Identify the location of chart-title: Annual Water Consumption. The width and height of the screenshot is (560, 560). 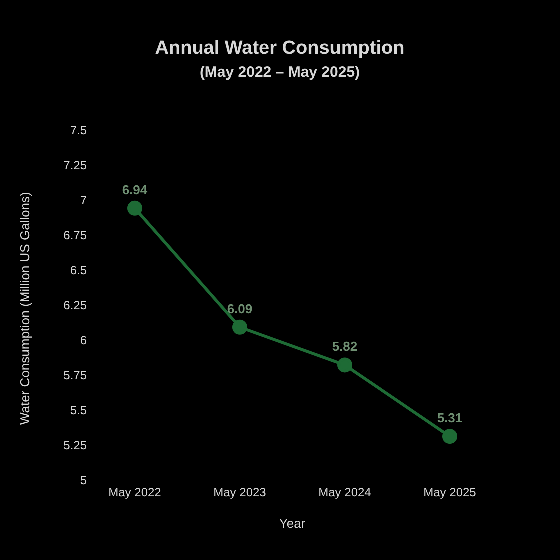
(280, 49).